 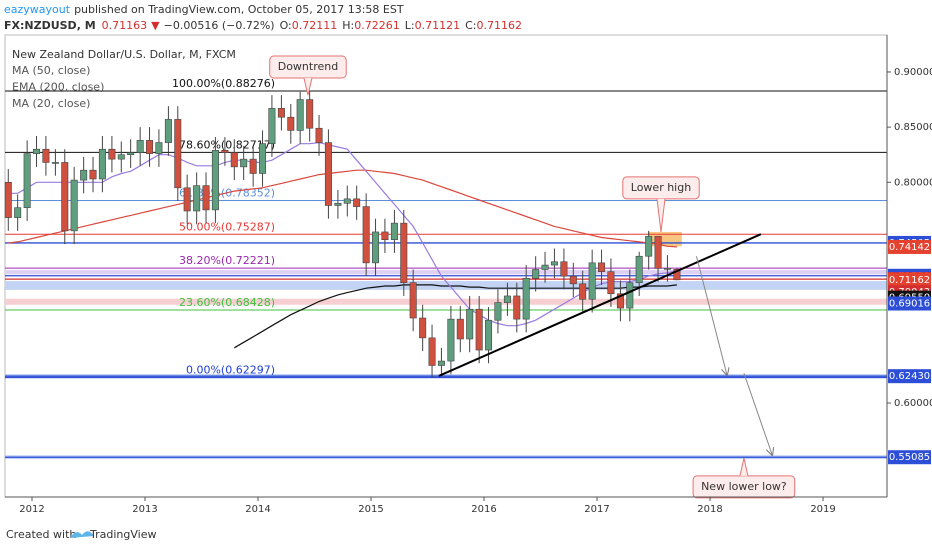 I want to click on price-tag-label: 0.74142, so click(x=909, y=247).